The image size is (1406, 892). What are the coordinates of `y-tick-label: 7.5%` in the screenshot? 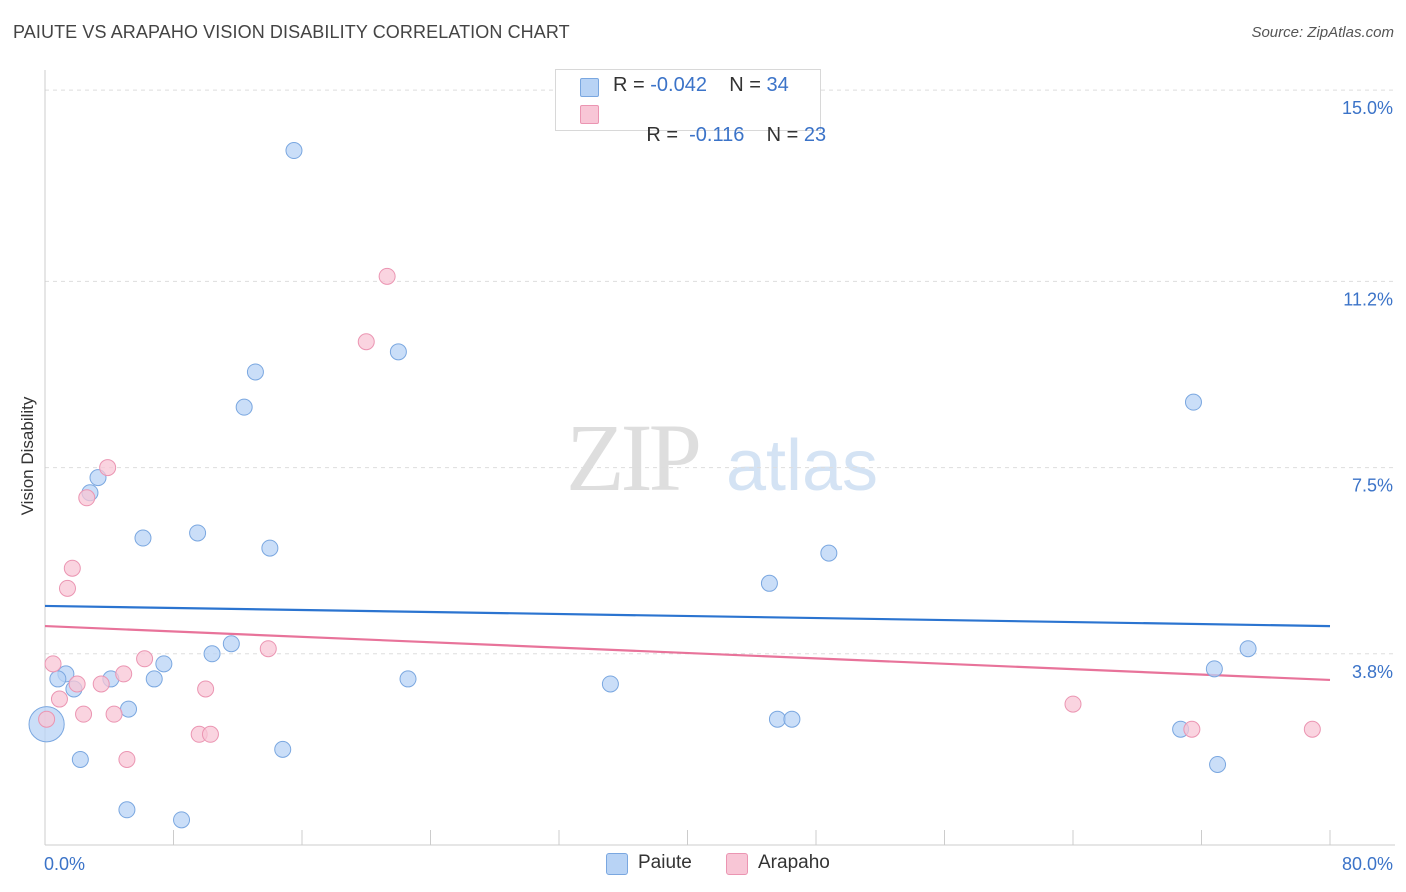 It's located at (1372, 486).